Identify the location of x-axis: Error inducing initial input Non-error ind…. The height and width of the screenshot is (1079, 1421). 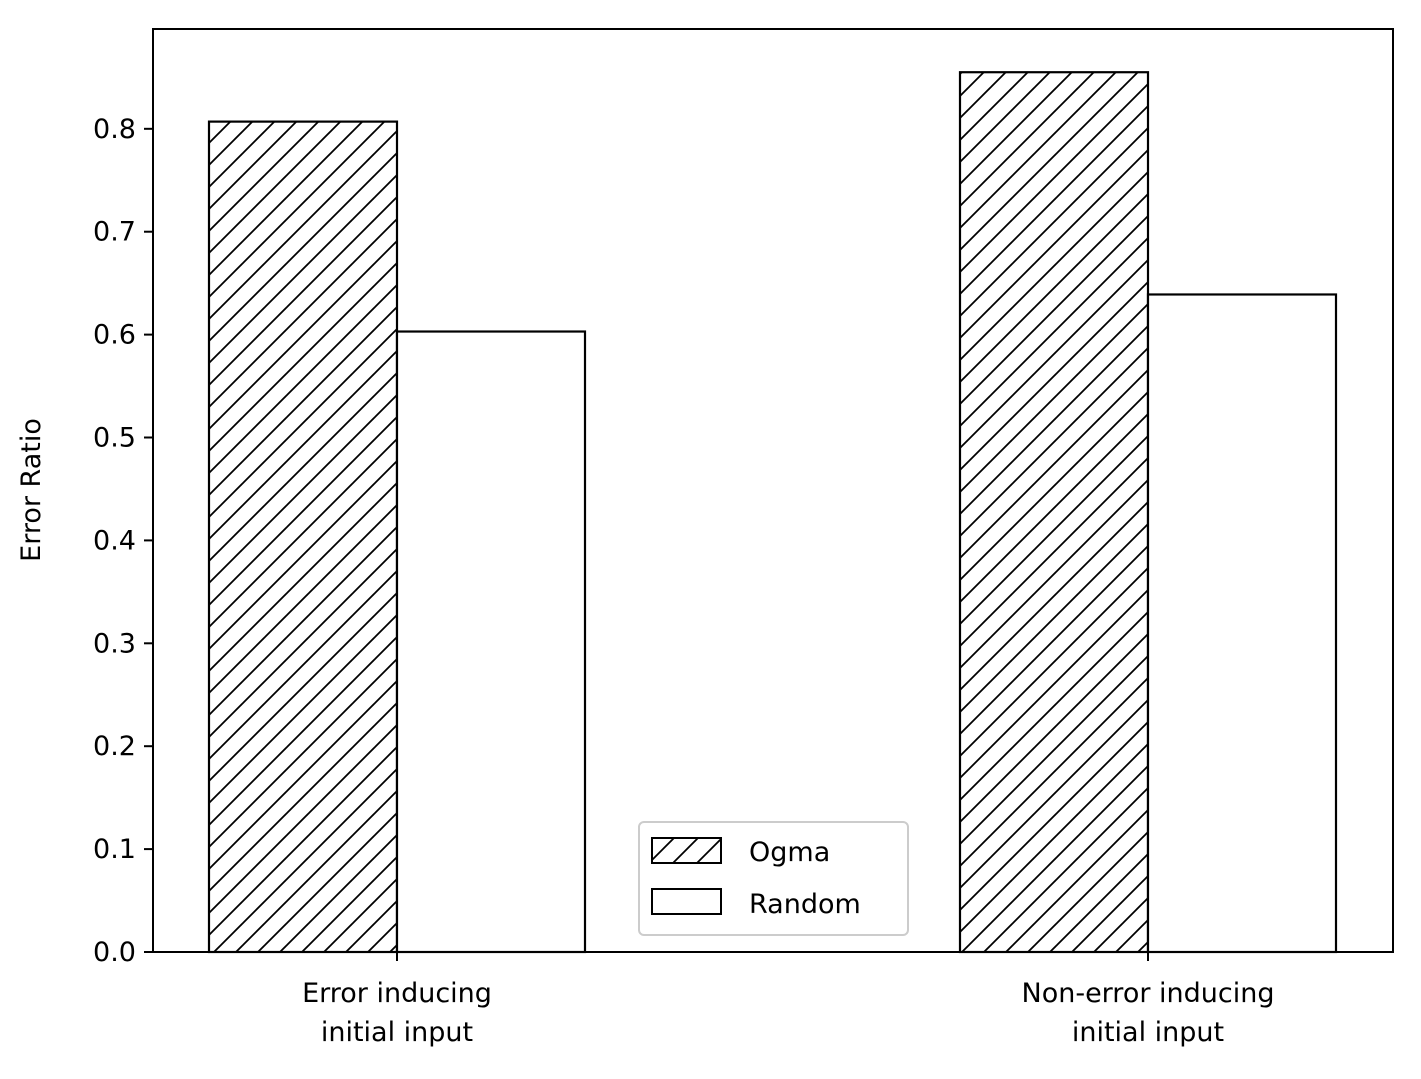
(788, 1000).